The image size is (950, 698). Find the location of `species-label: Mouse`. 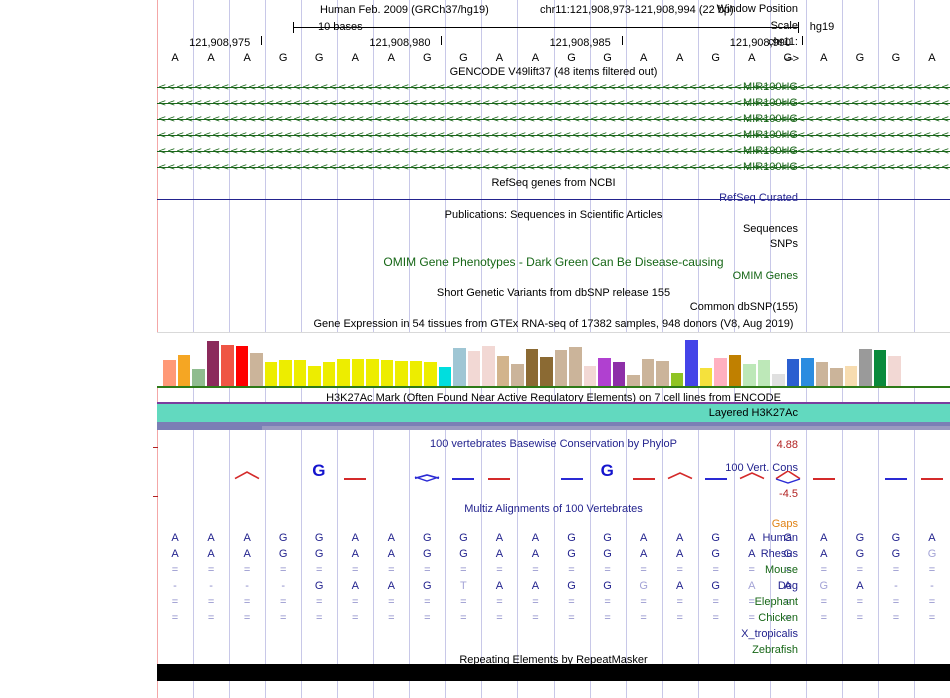

species-label: Mouse is located at coordinates (781, 570).